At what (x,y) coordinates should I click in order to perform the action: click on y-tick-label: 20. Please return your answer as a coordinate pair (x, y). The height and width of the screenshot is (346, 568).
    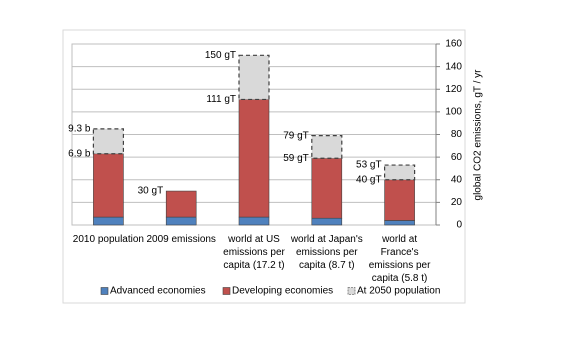
    Looking at the image, I should click on (457, 202).